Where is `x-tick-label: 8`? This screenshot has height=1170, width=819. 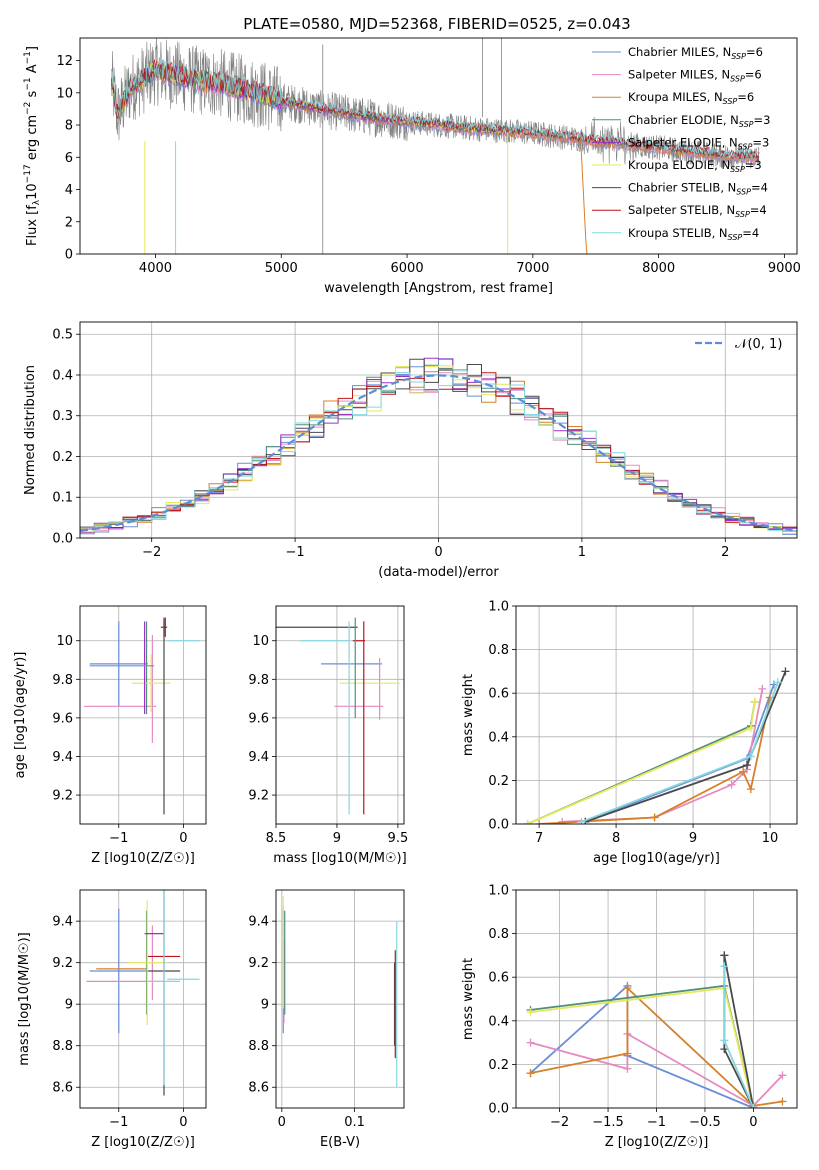 x-tick-label: 8 is located at coordinates (616, 838).